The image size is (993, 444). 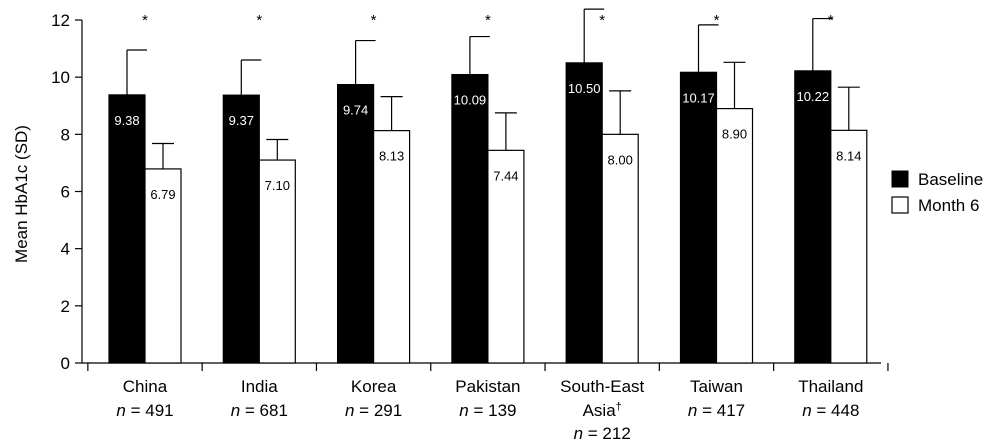 What do you see at coordinates (145, 386) in the screenshot?
I see `category-label: China` at bounding box center [145, 386].